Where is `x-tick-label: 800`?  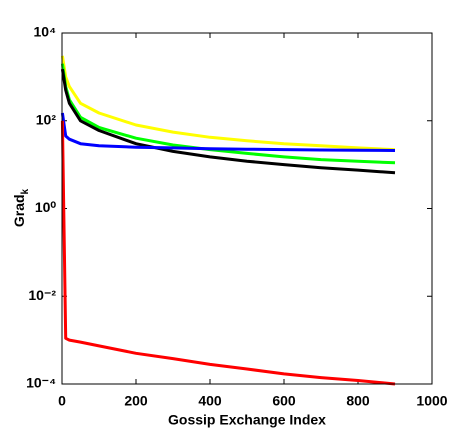
x-tick-label: 800 is located at coordinates (358, 401).